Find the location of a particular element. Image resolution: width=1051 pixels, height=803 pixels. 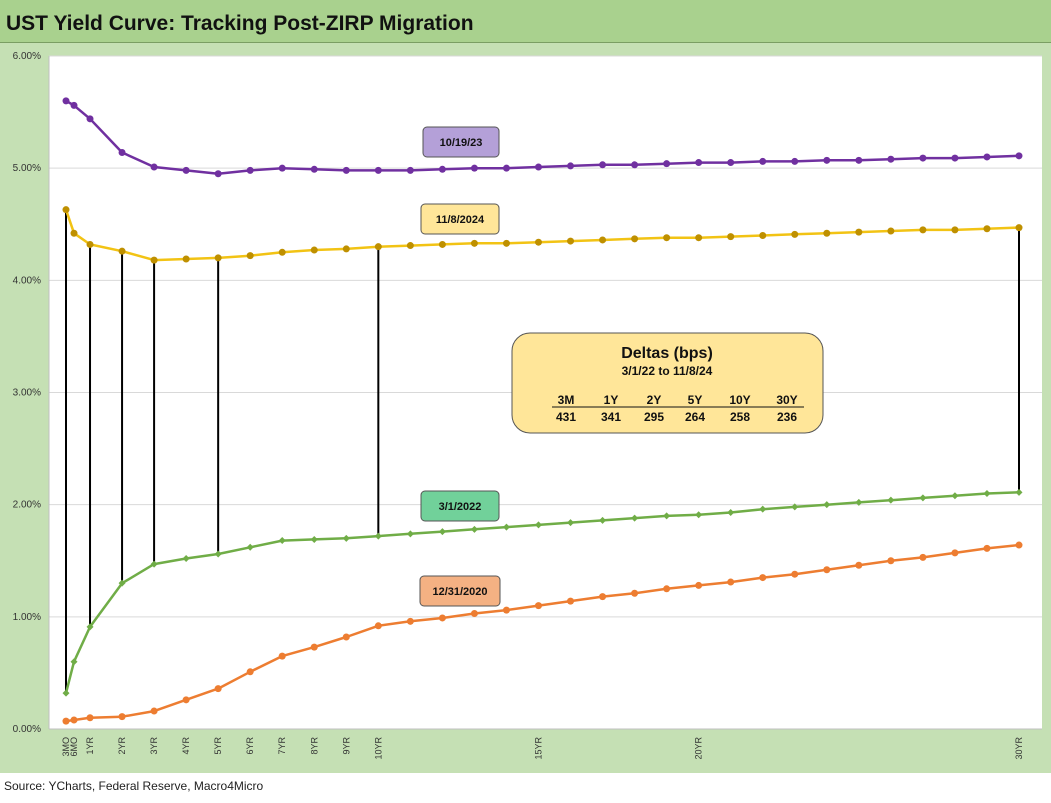

y-tick-label: 2.00% is located at coordinates (27, 505).